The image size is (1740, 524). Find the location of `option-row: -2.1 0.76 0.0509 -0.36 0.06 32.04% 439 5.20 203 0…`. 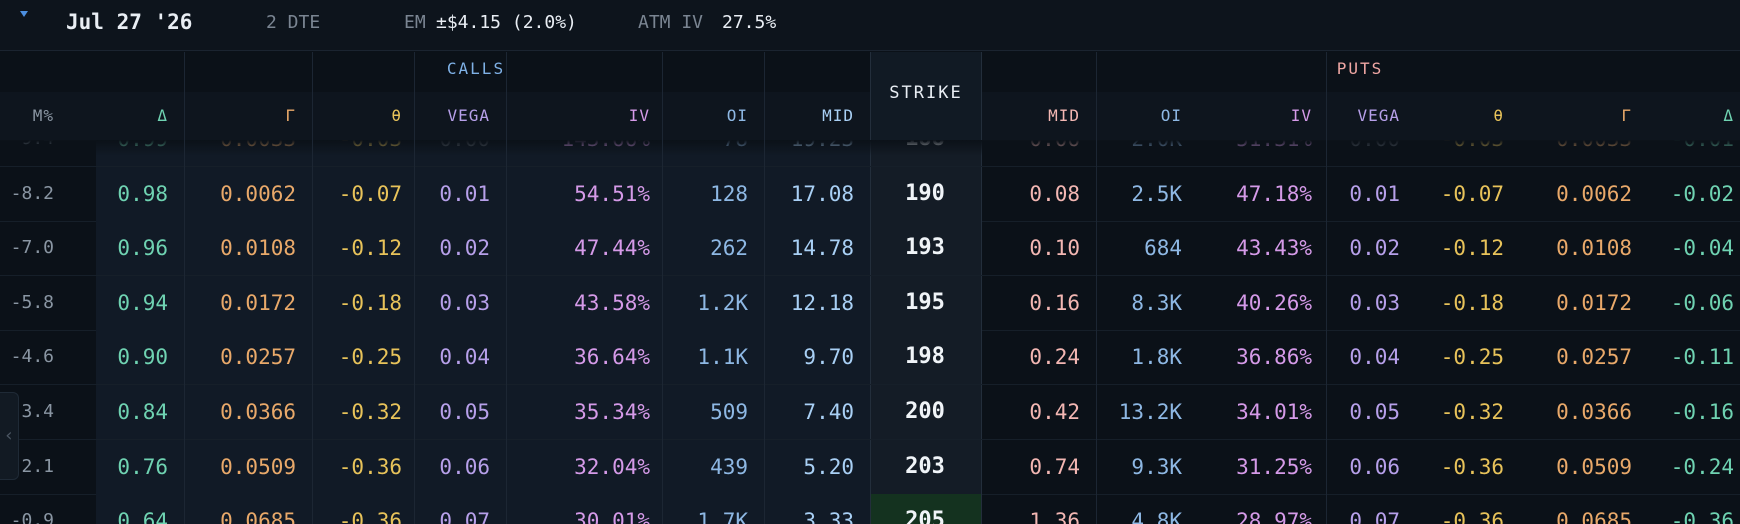

option-row: -2.1 0.76 0.0509 -0.36 0.06 32.04% 439 5.20 203 0… is located at coordinates (870, 467).